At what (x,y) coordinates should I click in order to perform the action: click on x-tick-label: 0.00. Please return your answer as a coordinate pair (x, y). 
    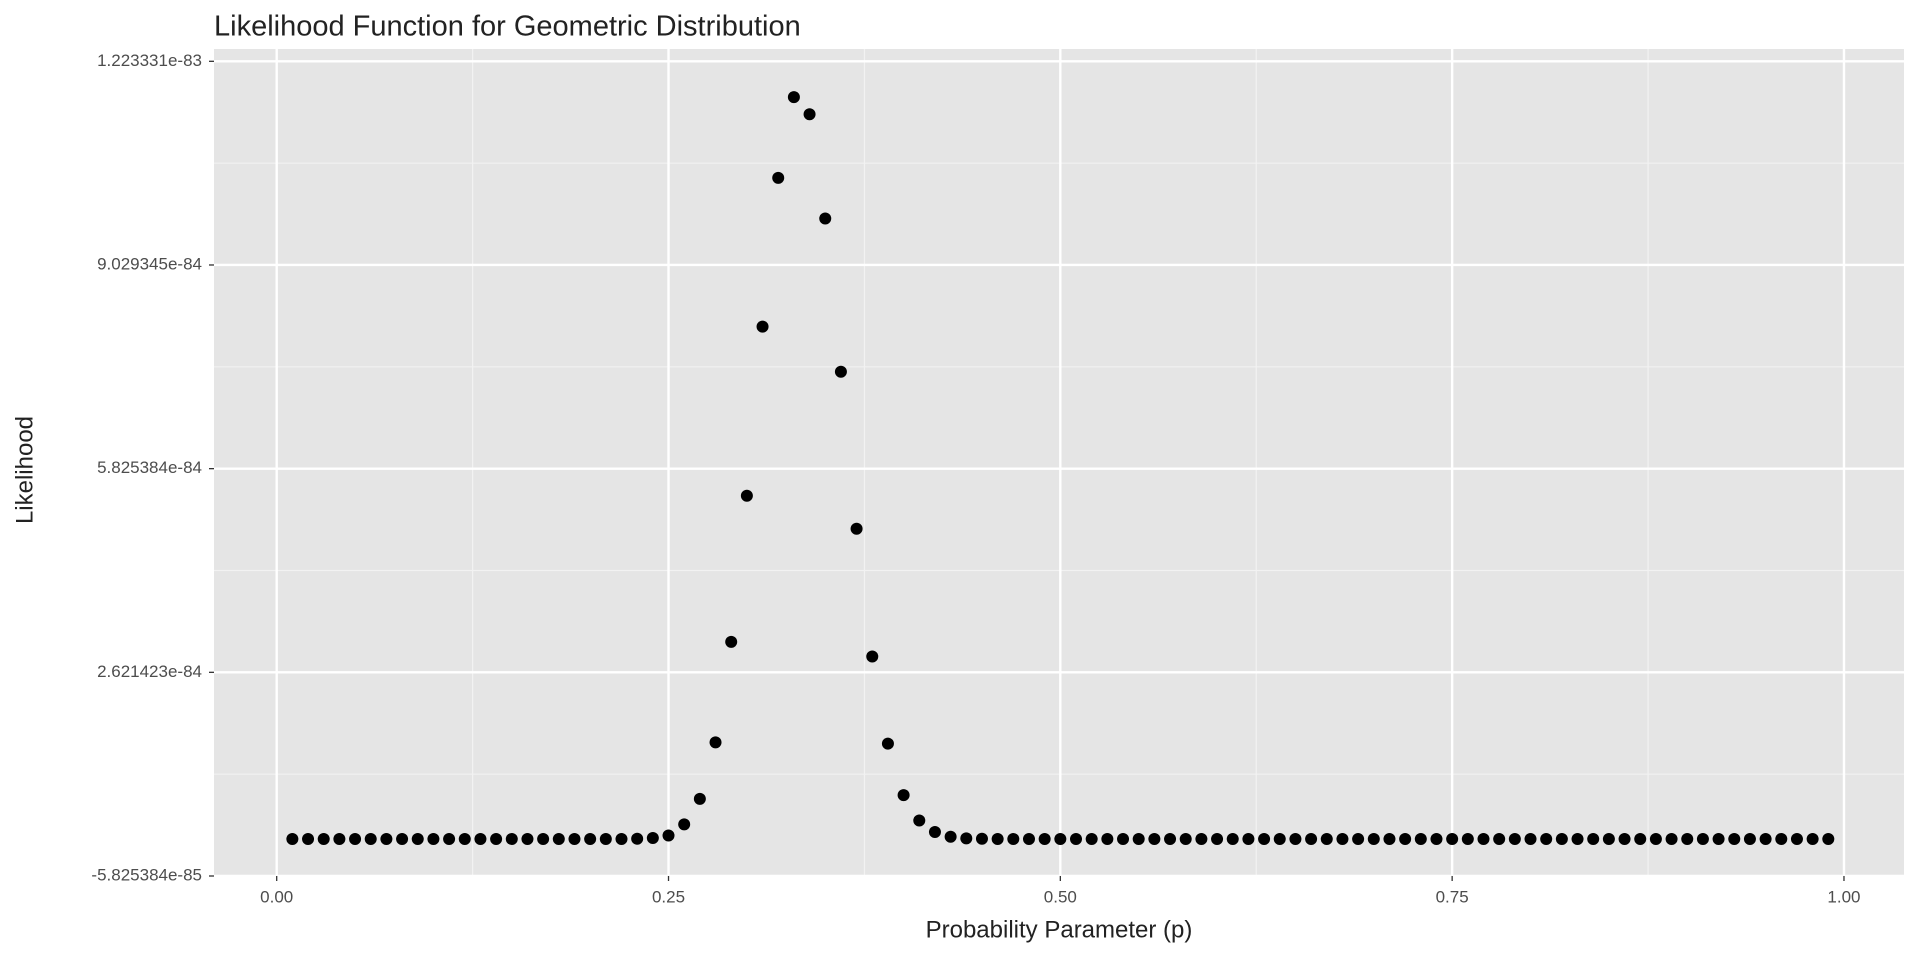
    Looking at the image, I should click on (276, 896).